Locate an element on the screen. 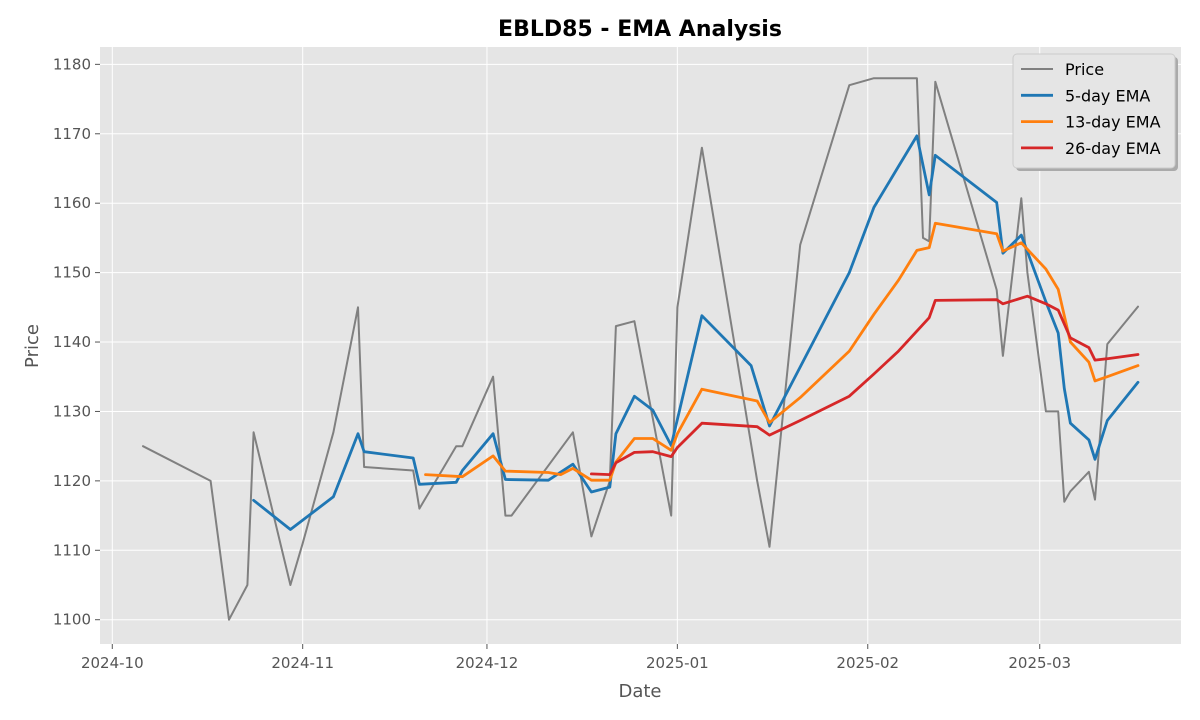 The width and height of the screenshot is (1200, 720). x-tick-label: 2024-11 is located at coordinates (302, 663).